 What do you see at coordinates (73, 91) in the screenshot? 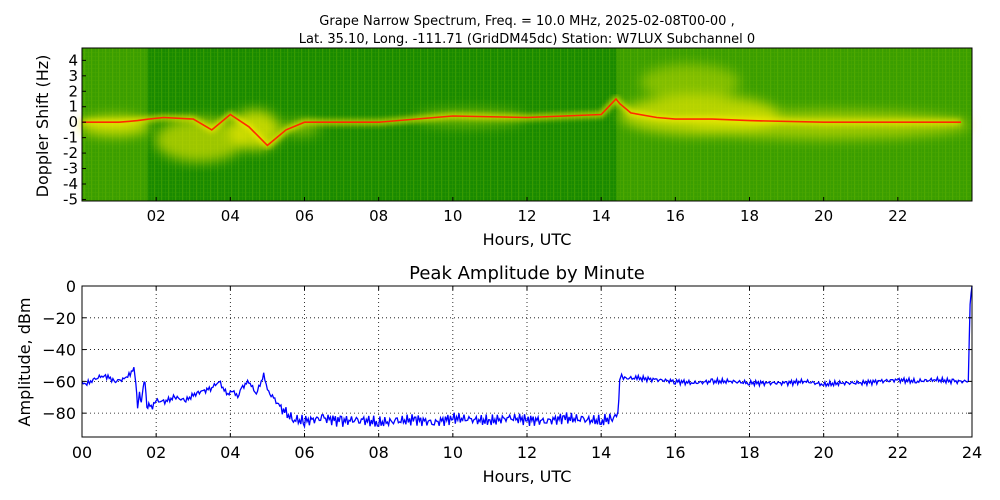
I see `spectrogram-y-tick-label: 2` at bounding box center [73, 91].